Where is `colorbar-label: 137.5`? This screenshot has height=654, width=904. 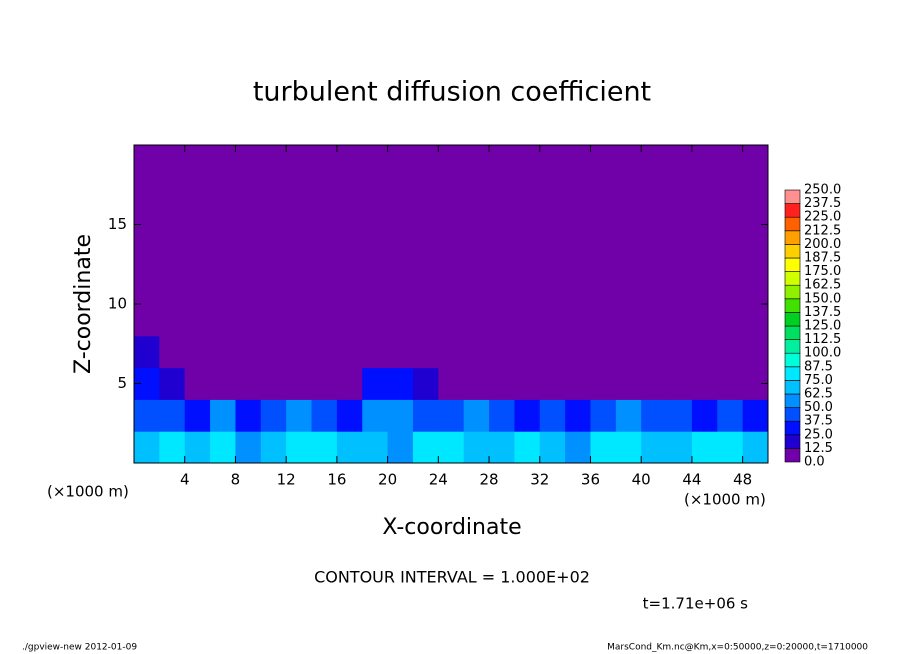 colorbar-label: 137.5 is located at coordinates (822, 312).